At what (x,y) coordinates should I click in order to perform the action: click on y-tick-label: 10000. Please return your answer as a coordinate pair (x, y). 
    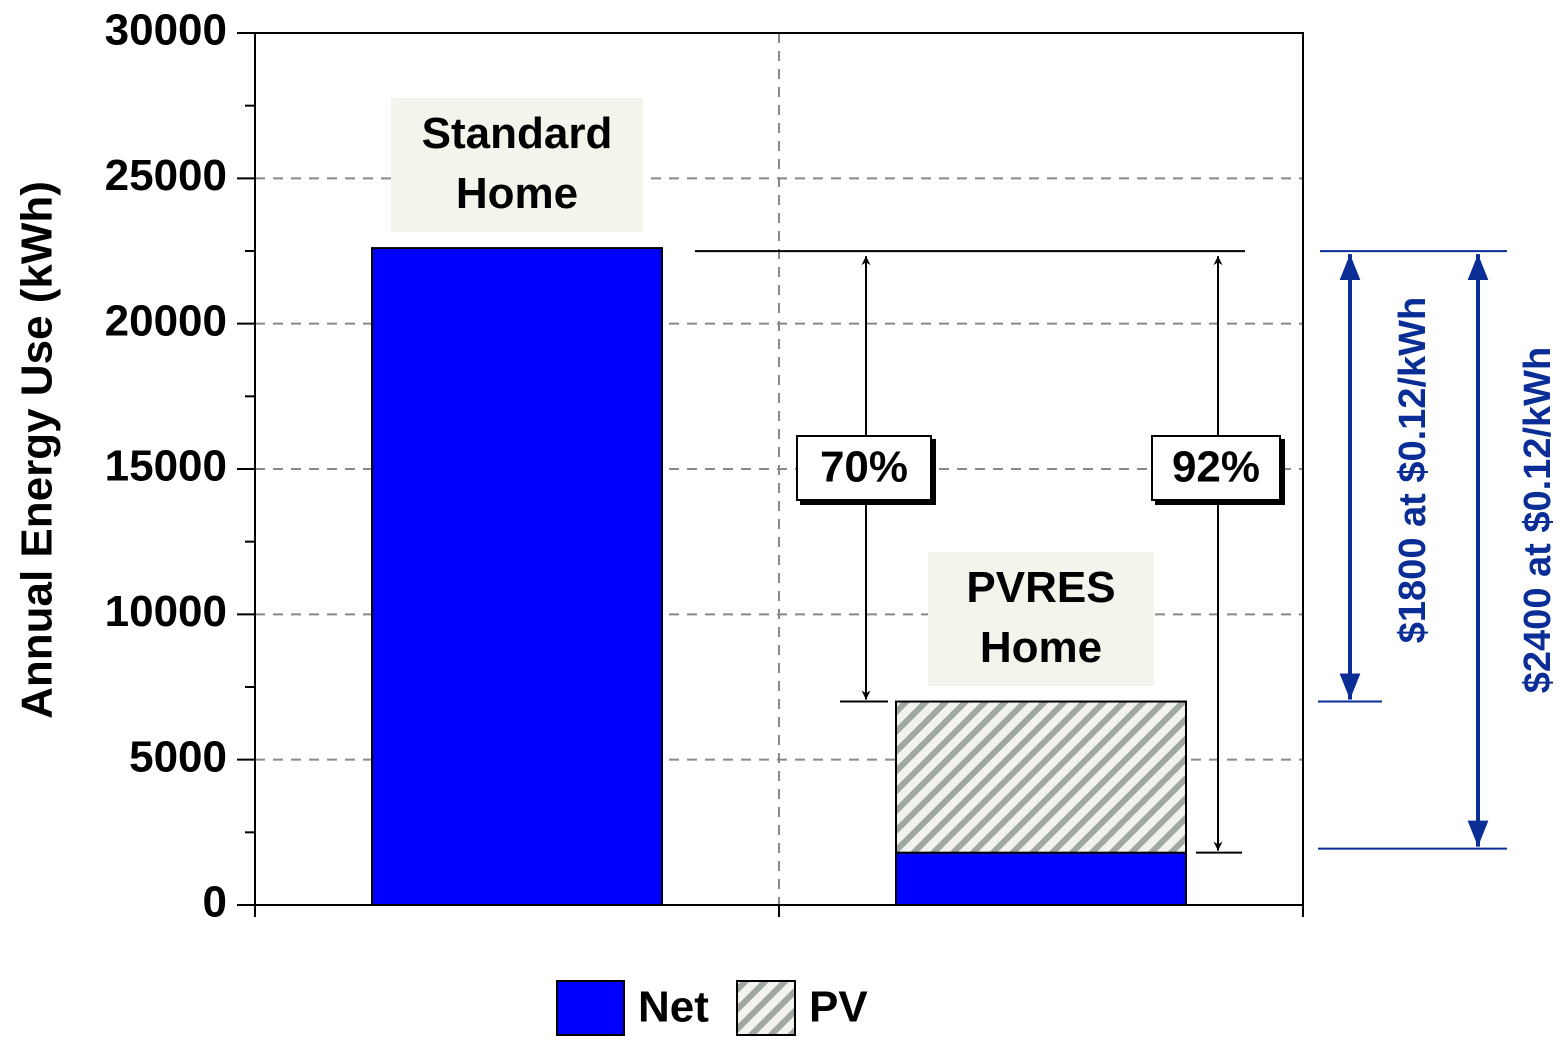
    Looking at the image, I should click on (166, 611).